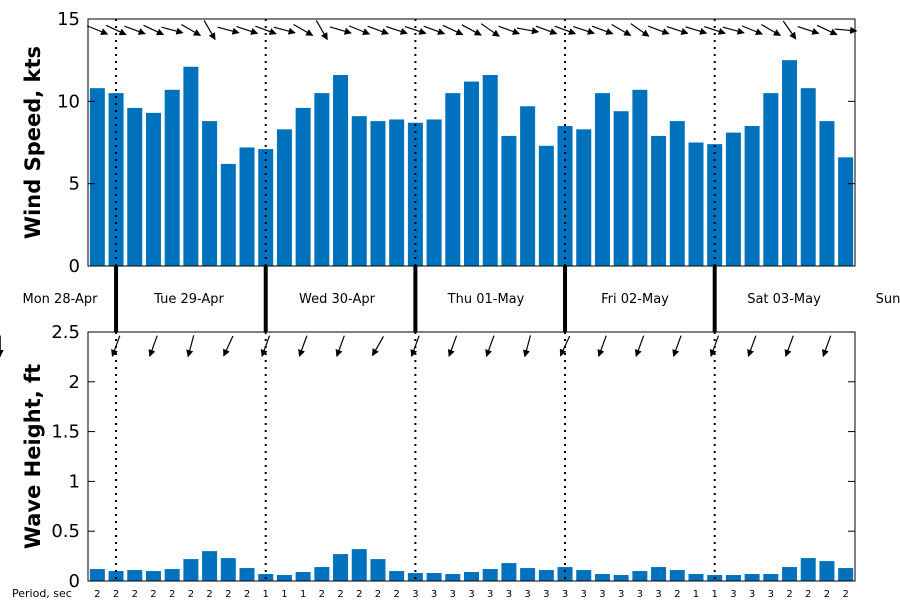 This screenshot has height=604, width=900. Describe the element at coordinates (546, 594) in the screenshot. I see `period-value-24: 3` at that location.